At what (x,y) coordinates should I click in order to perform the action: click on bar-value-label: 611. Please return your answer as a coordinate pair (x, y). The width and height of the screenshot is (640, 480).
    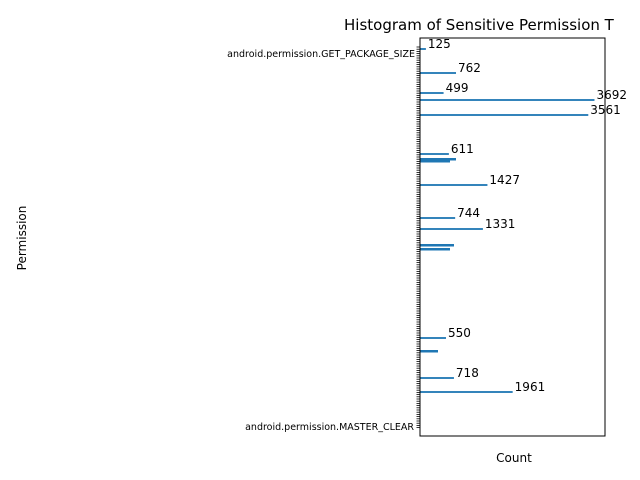
    Looking at the image, I should click on (462, 149).